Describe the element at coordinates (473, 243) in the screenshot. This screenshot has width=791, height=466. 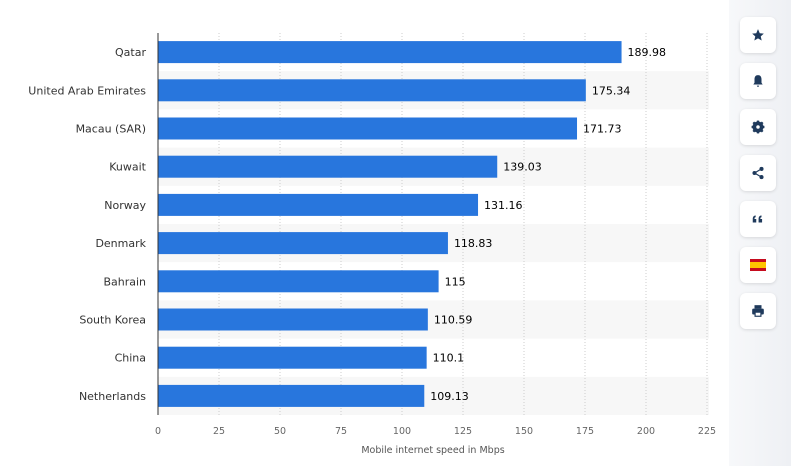
I see `value-label: 118.83` at that location.